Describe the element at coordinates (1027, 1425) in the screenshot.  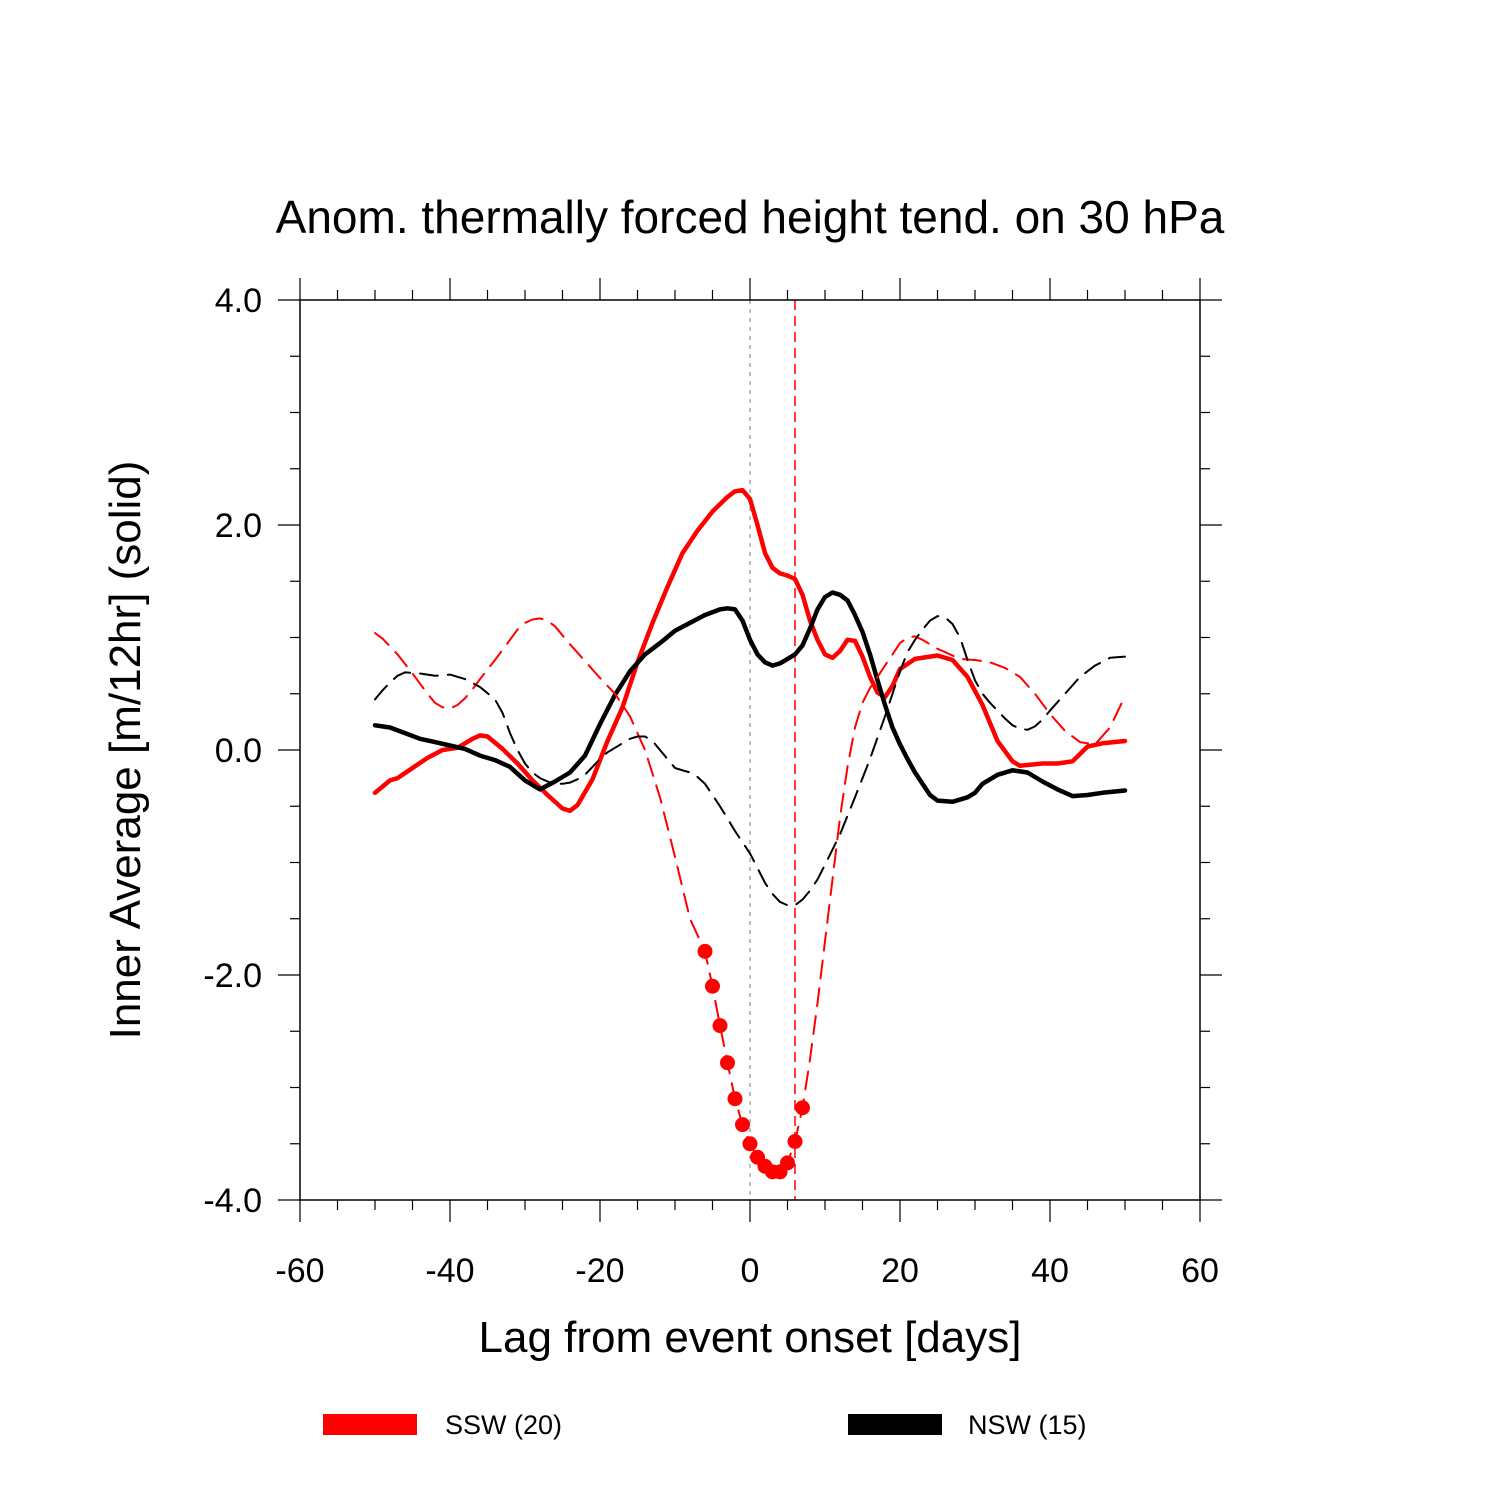
I see `legend-label-1: NSW (15)` at that location.